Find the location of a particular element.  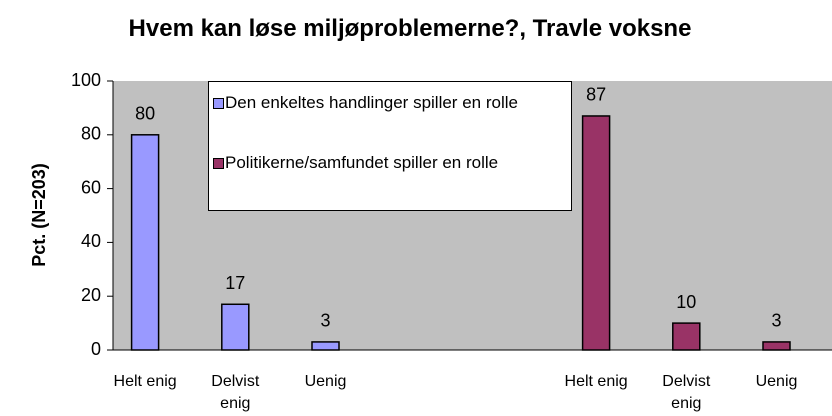

data-label: 10 is located at coordinates (686, 302).